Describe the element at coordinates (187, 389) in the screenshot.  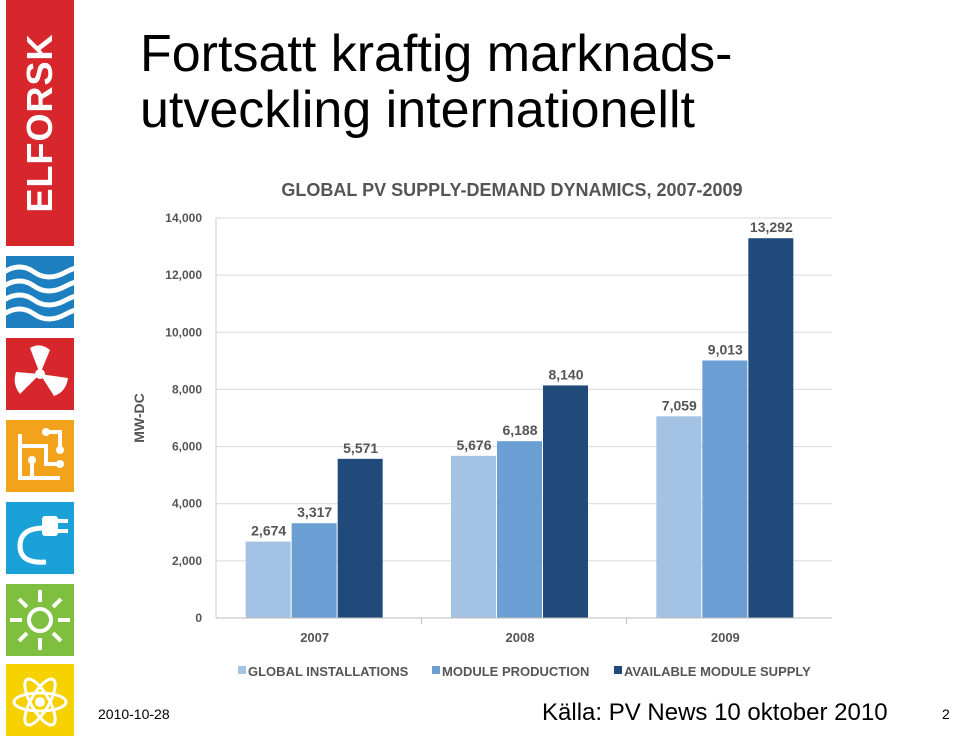
I see `y-tick-label: 8,000` at that location.